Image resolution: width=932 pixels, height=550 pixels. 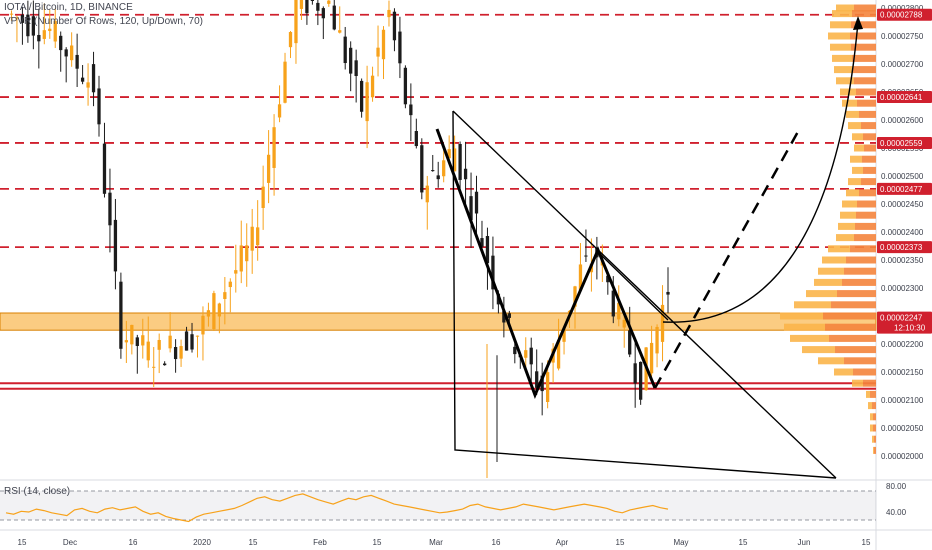 I want to click on price-tick-label: 0.00002300, so click(x=902, y=288).